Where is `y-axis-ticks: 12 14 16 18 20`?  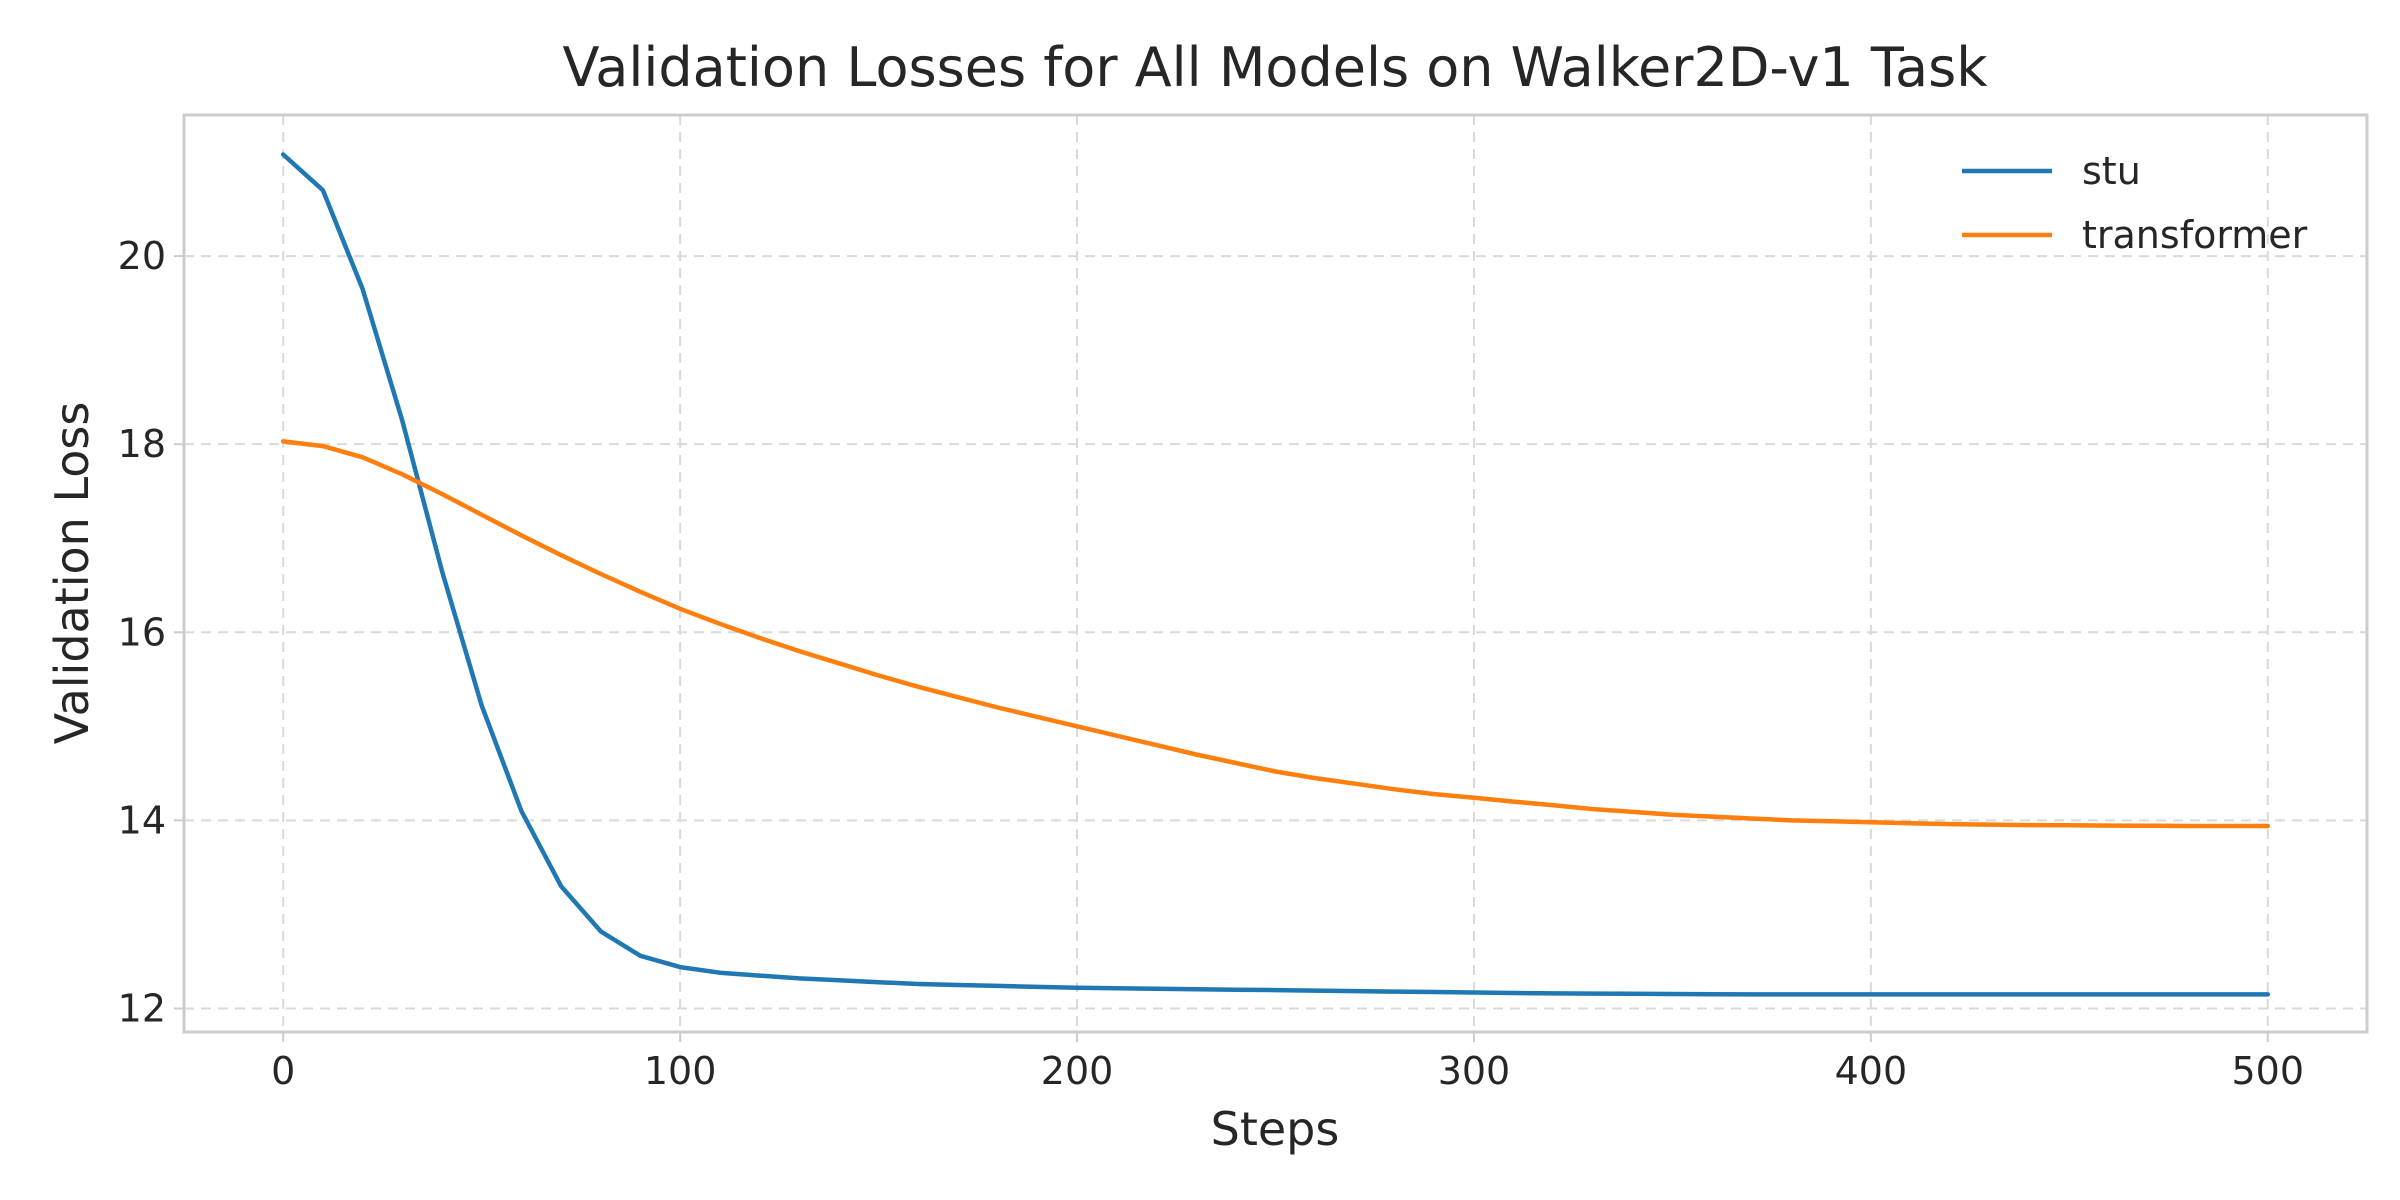 y-axis-ticks: 12 14 16 18 20 is located at coordinates (151, 632).